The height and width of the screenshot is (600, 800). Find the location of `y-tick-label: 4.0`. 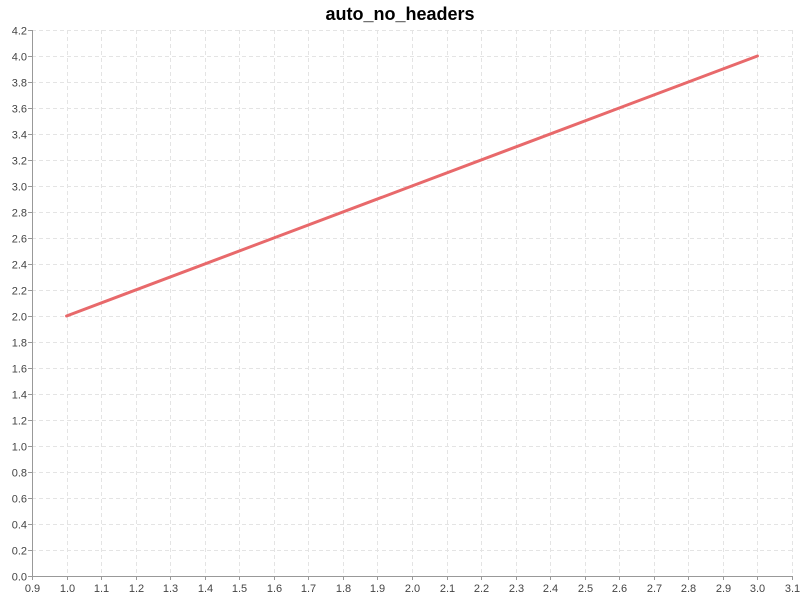

y-tick-label: 4.0 is located at coordinates (19, 58).